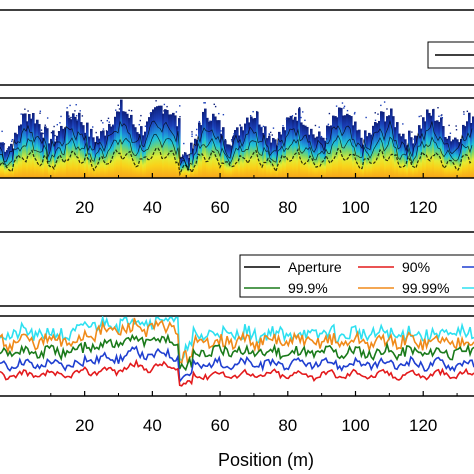  I want to click on heatmap-x-tick-label: 60, so click(220, 207).